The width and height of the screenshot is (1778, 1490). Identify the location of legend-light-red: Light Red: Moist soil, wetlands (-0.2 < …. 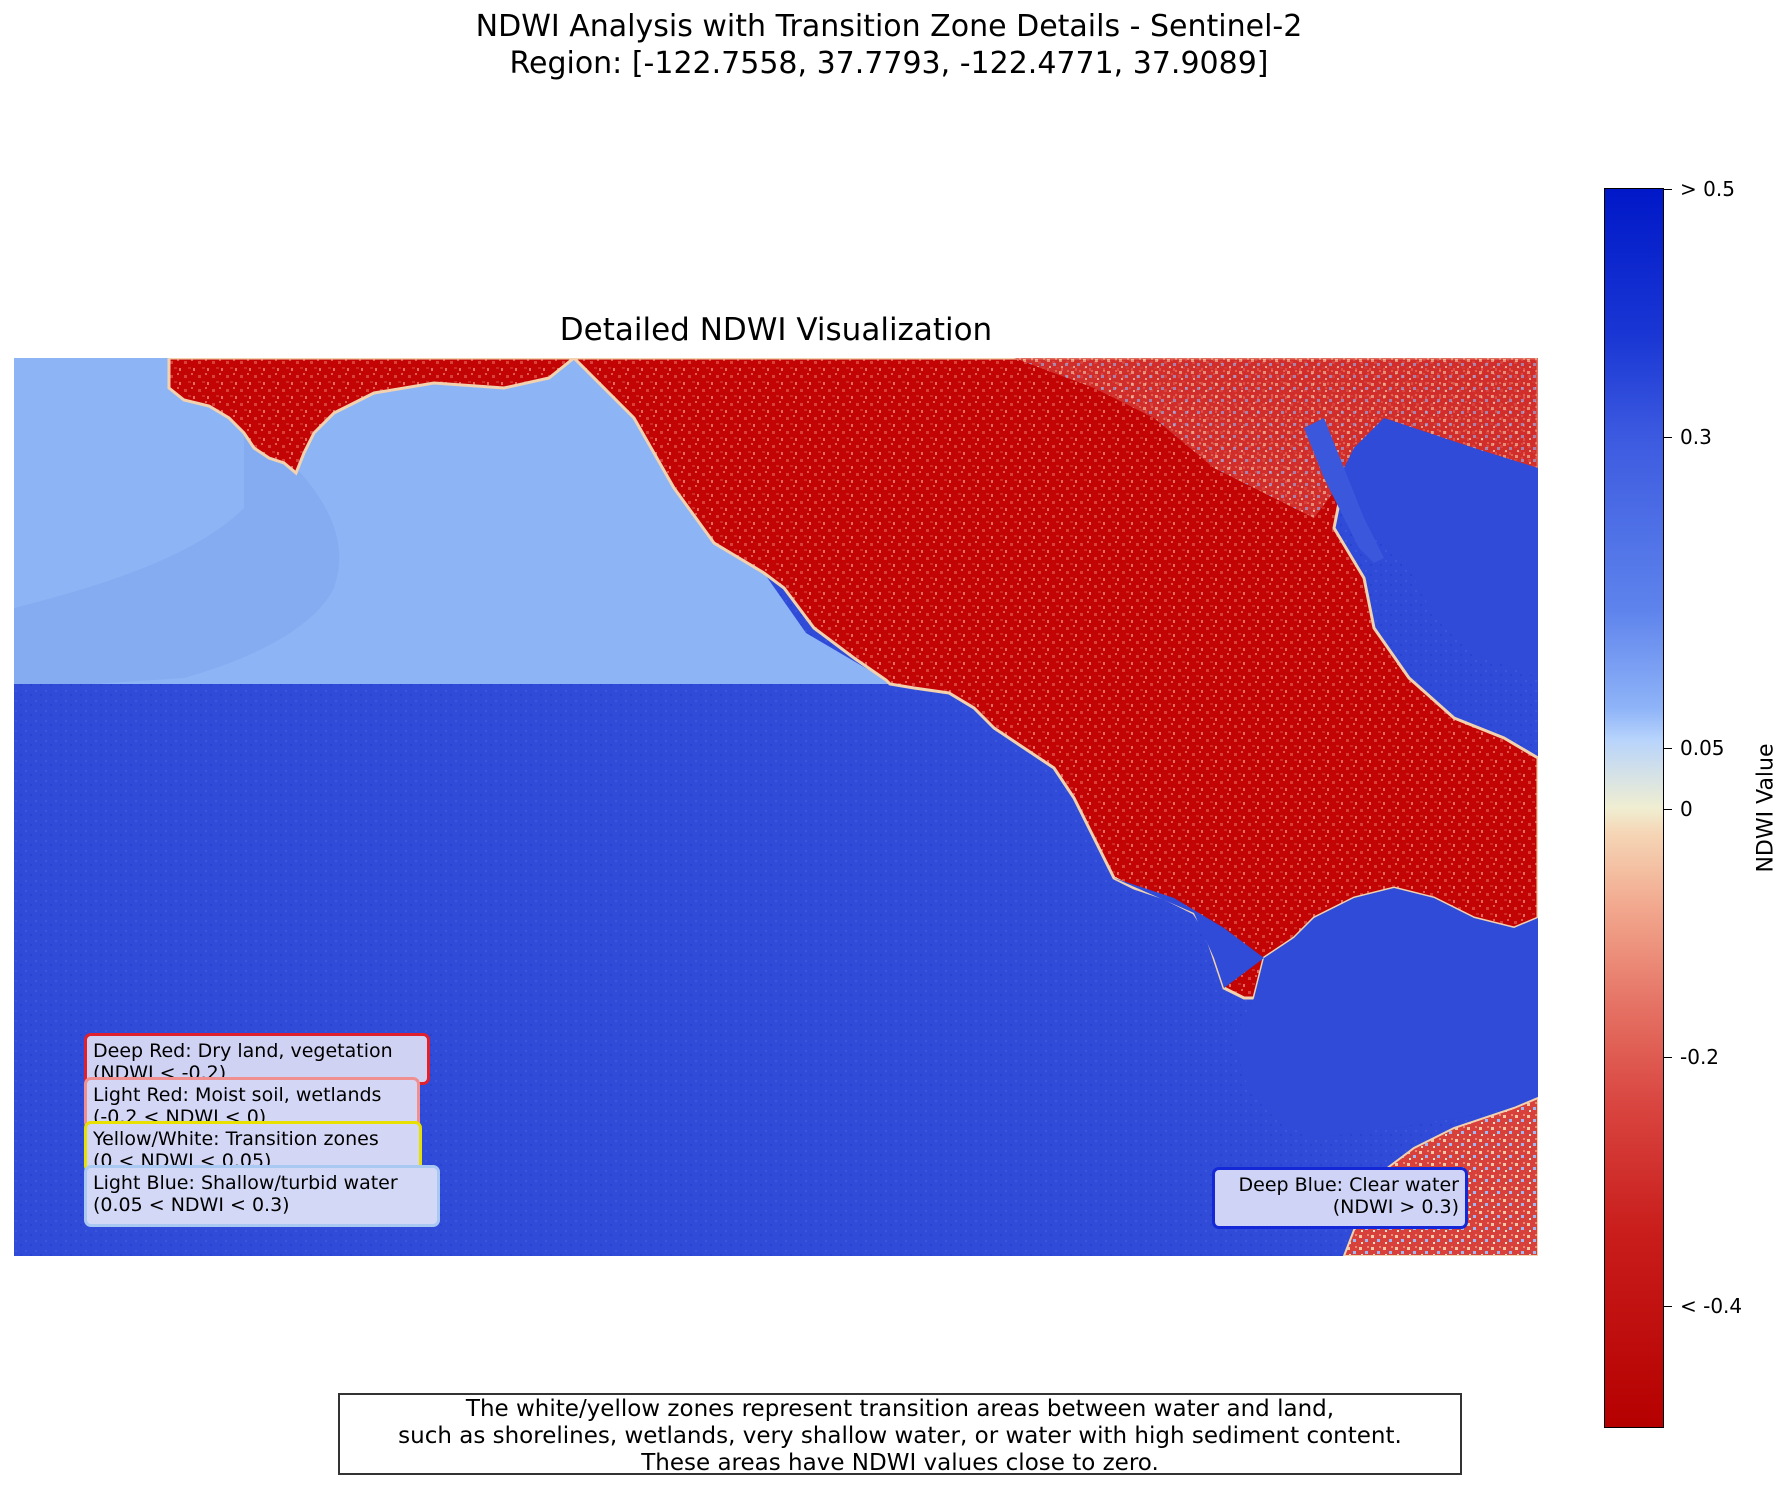
(252, 1103).